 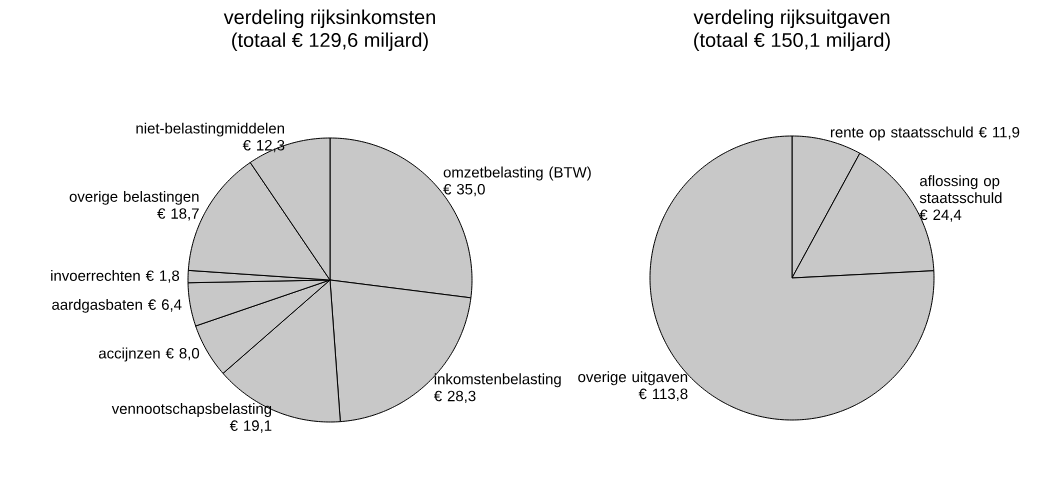 What do you see at coordinates (464, 190) in the screenshot?
I see `data-label: € 35,0` at bounding box center [464, 190].